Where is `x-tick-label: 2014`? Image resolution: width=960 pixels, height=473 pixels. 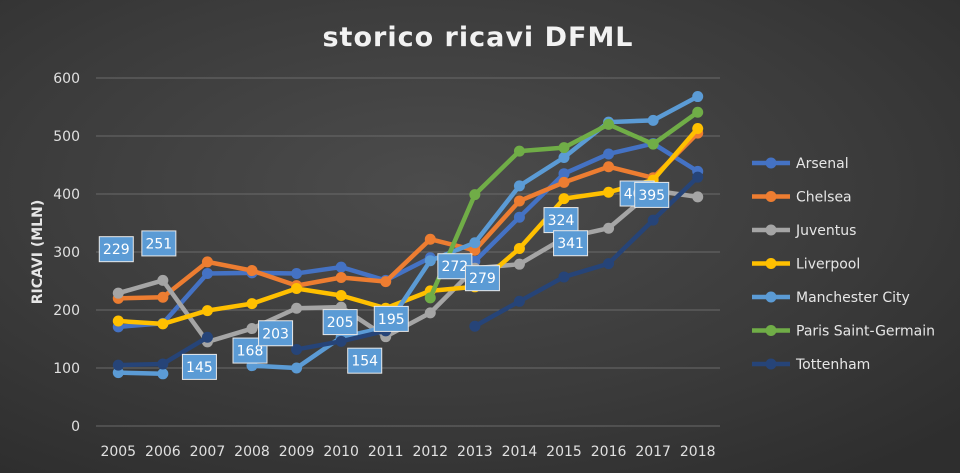
x-tick-label: 2014 is located at coordinates (520, 452).